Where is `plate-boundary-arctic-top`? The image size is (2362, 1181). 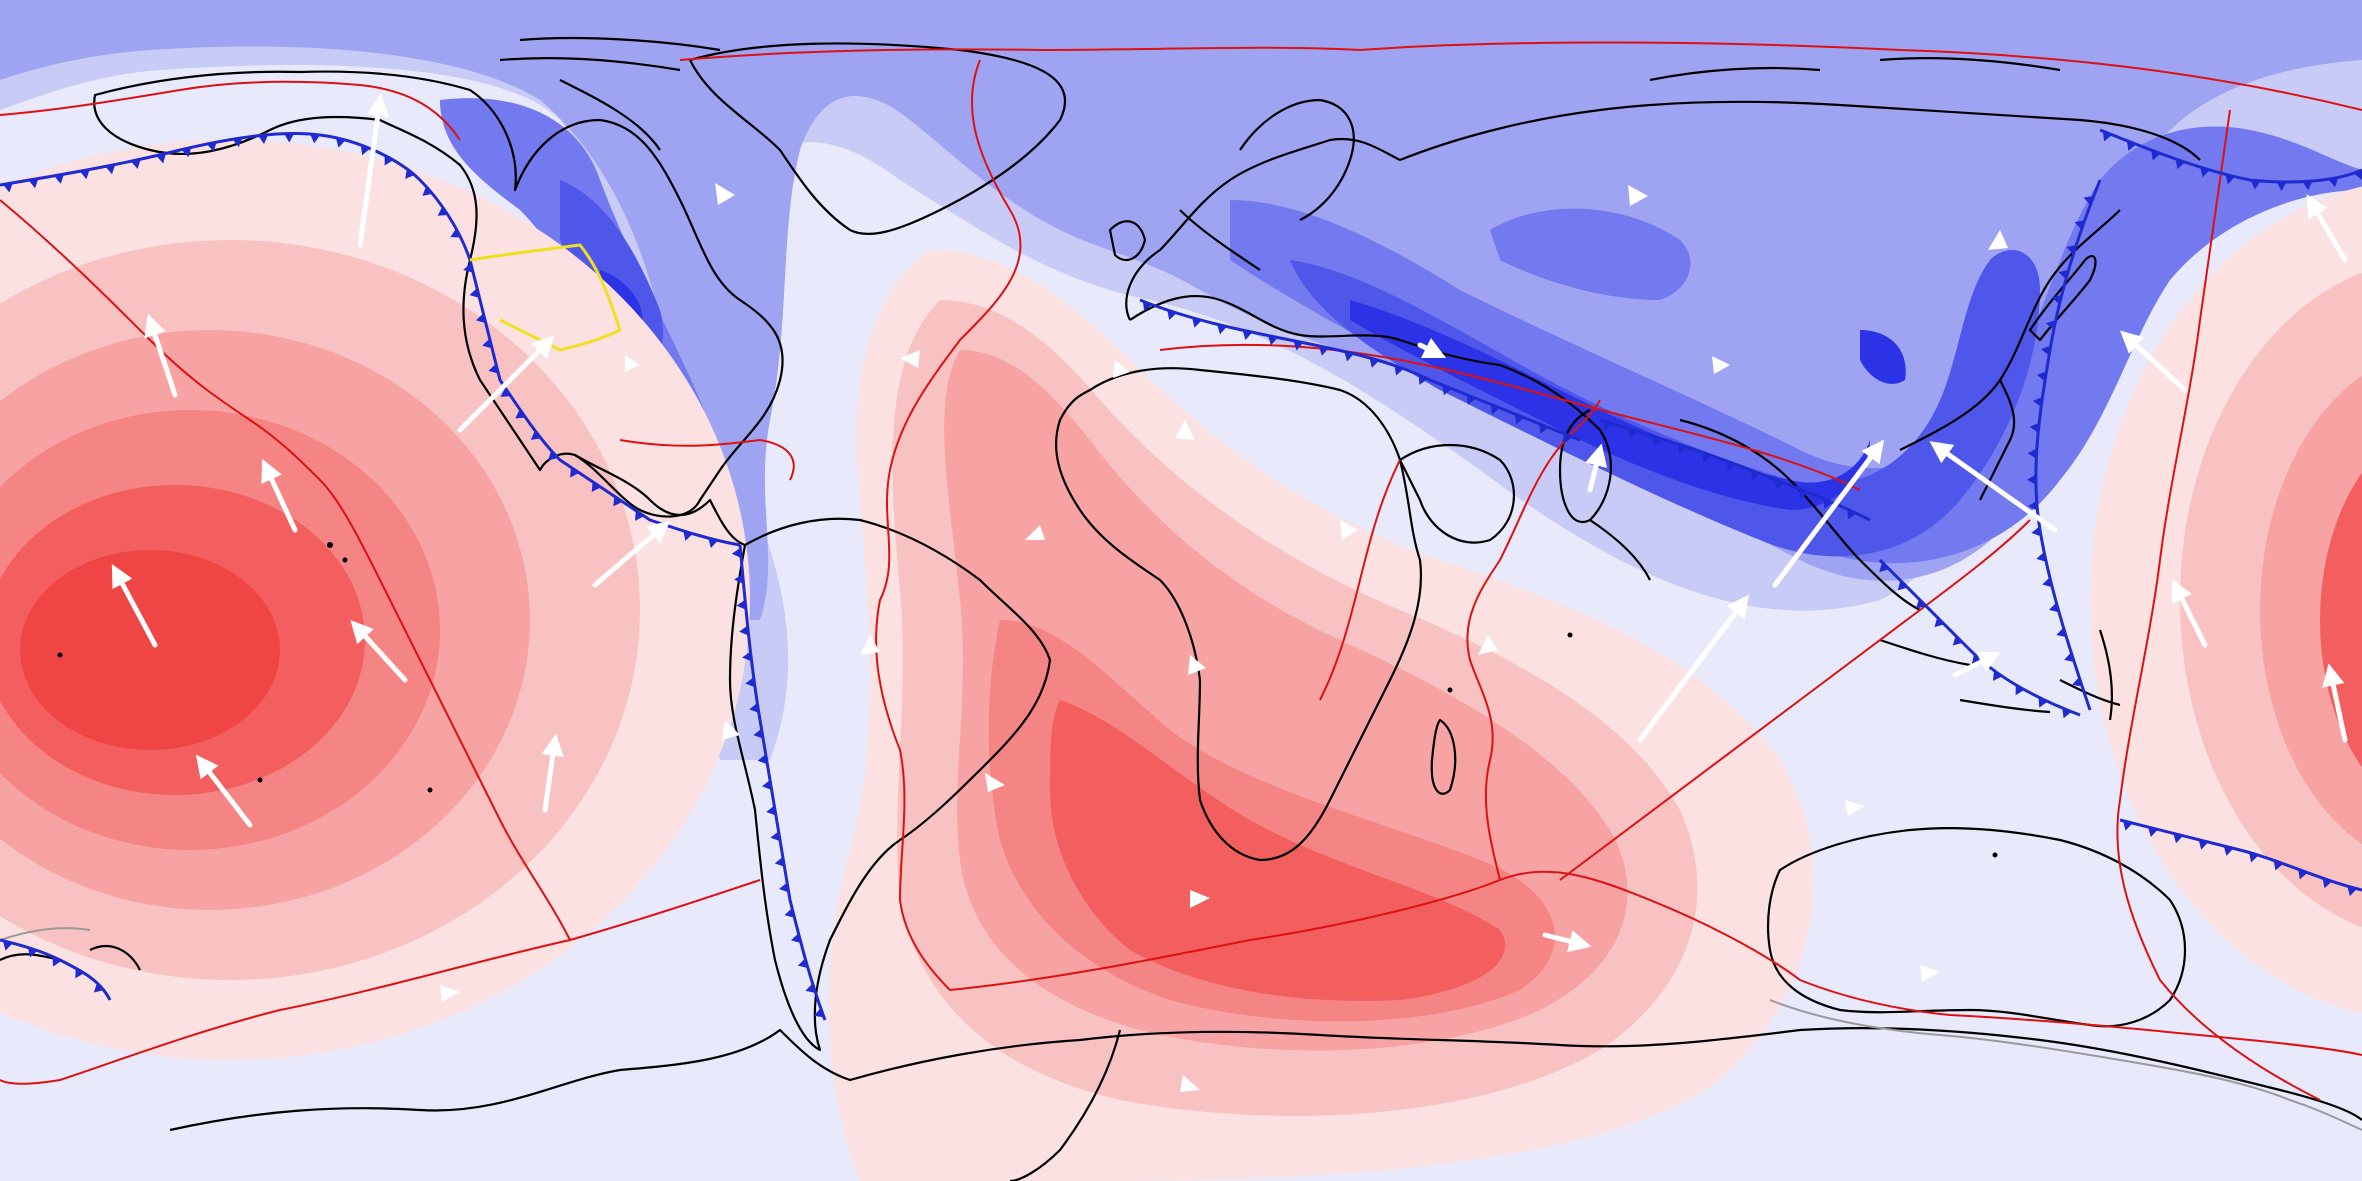 plate-boundary-arctic-top is located at coordinates (1520, 76).